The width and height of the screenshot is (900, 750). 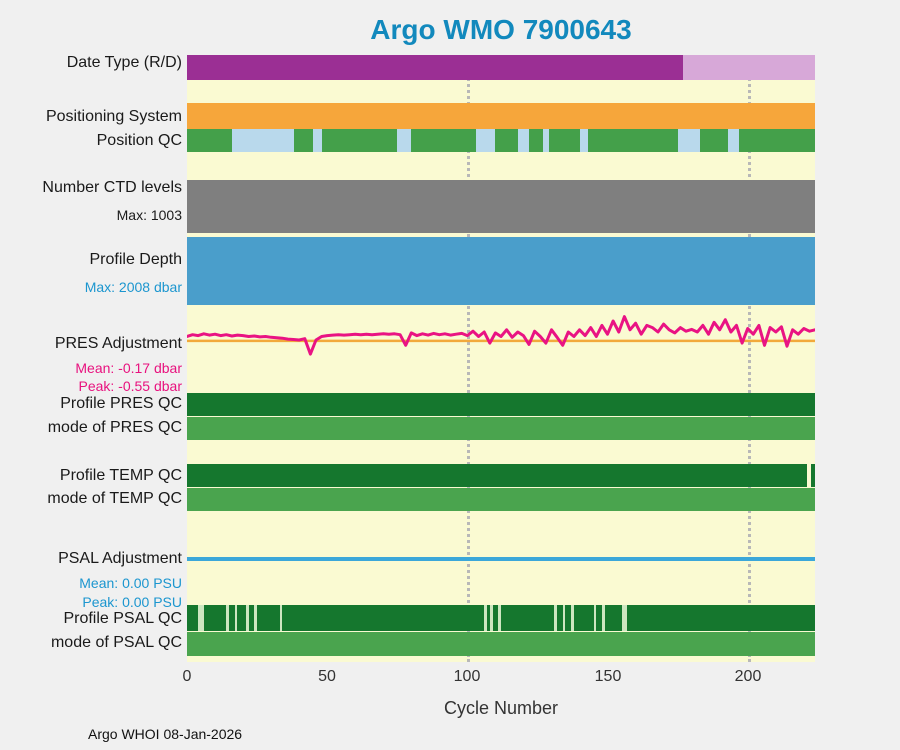 I want to click on x-tick-200: 200, so click(x=748, y=676).